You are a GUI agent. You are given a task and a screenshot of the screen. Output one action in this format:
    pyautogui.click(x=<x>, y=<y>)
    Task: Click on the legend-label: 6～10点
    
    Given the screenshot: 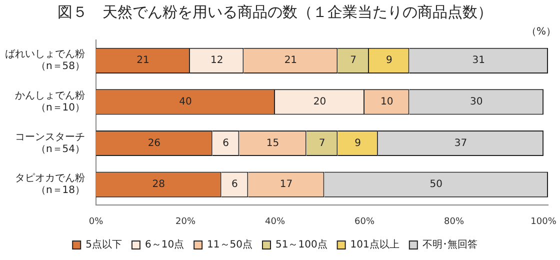 What is the action you would take?
    pyautogui.click(x=164, y=244)
    